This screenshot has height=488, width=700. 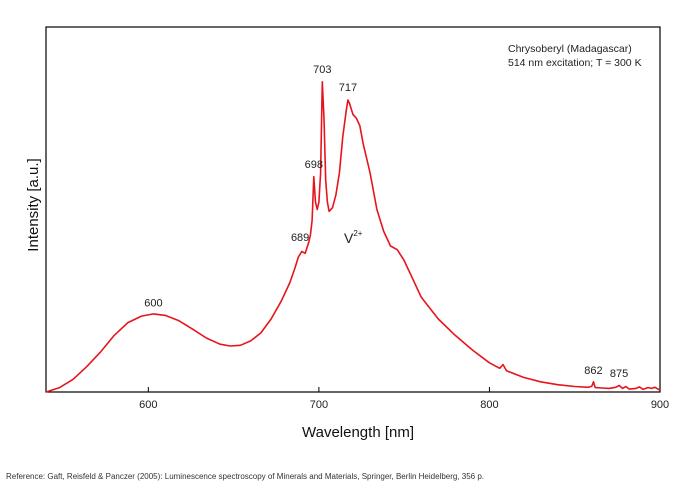 I want to click on ion-label: V2+, so click(x=353, y=237).